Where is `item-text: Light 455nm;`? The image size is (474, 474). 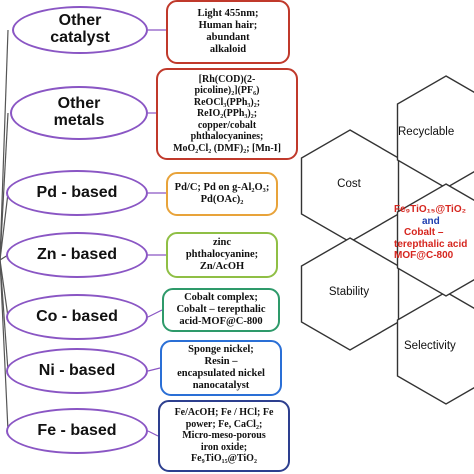
item-text: Light 455nm; is located at coordinates (228, 13).